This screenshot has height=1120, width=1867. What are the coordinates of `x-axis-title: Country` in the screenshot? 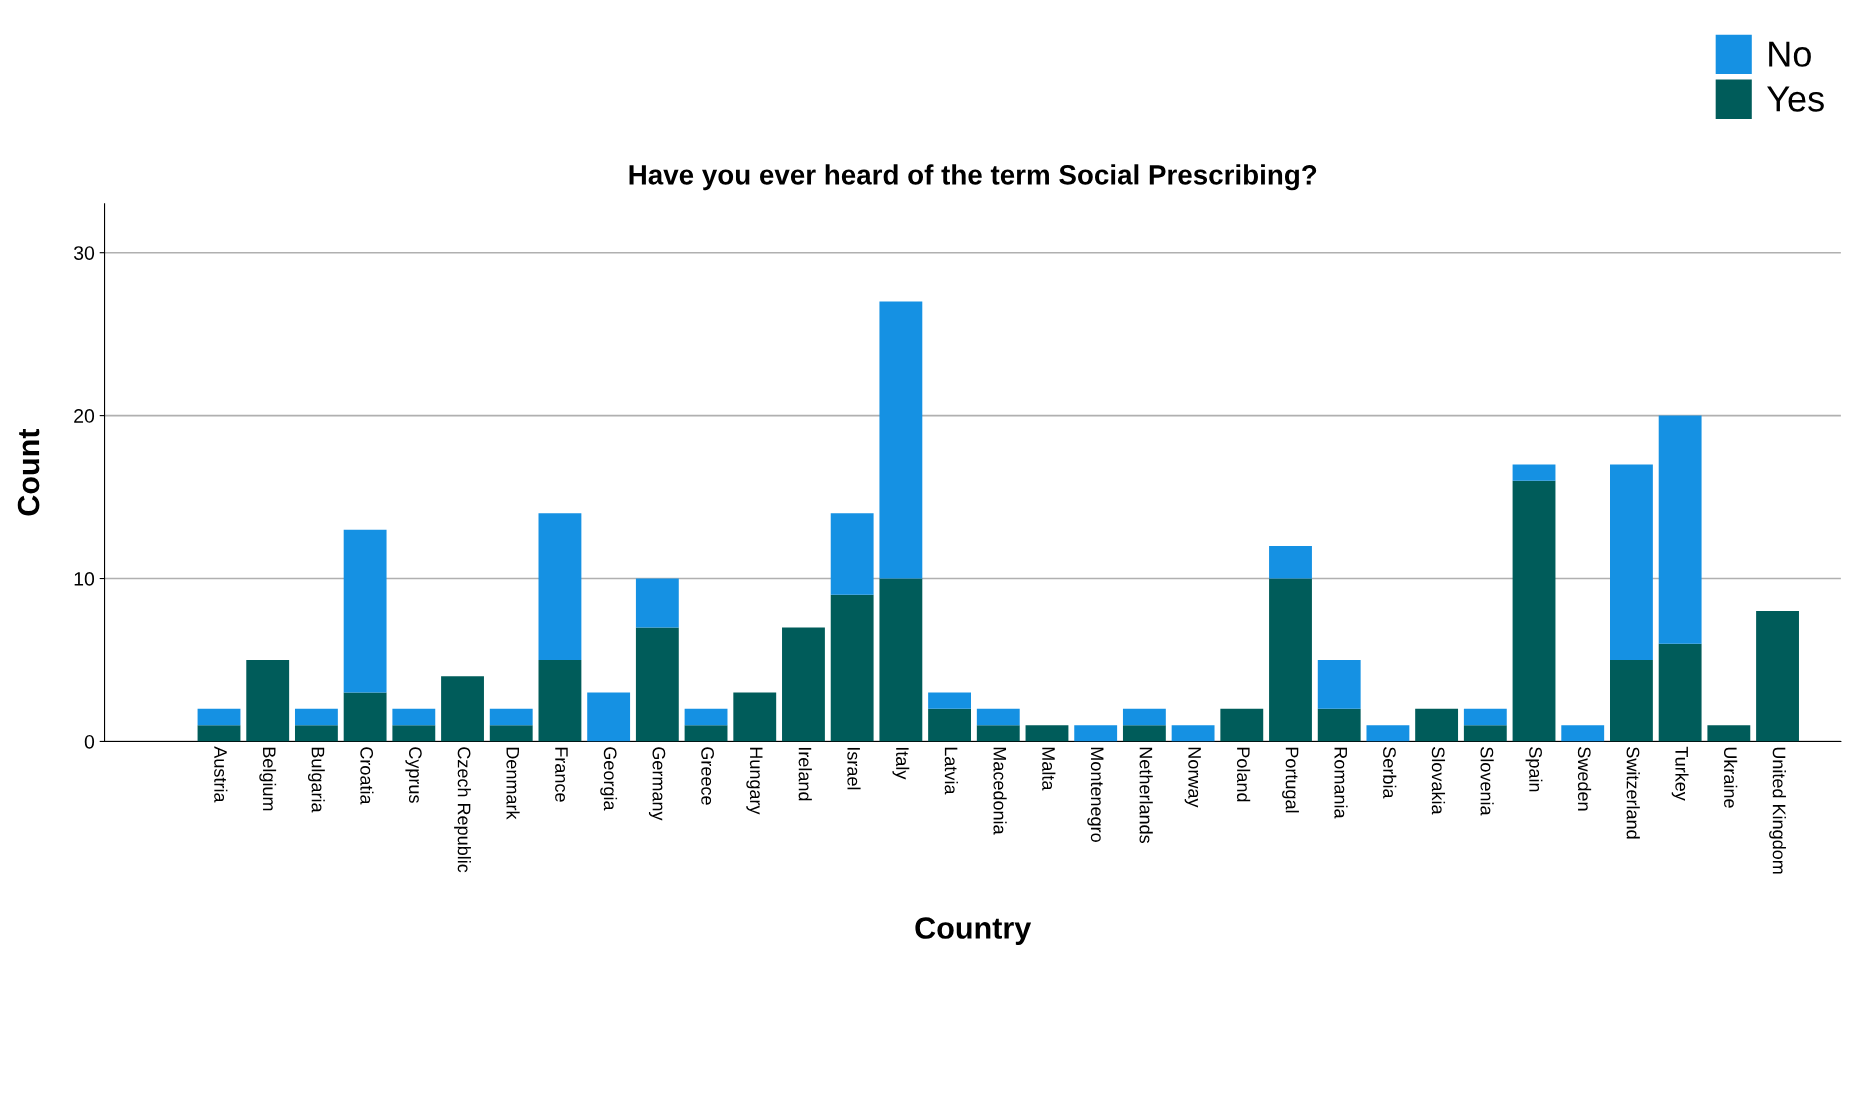 It's located at (973, 931).